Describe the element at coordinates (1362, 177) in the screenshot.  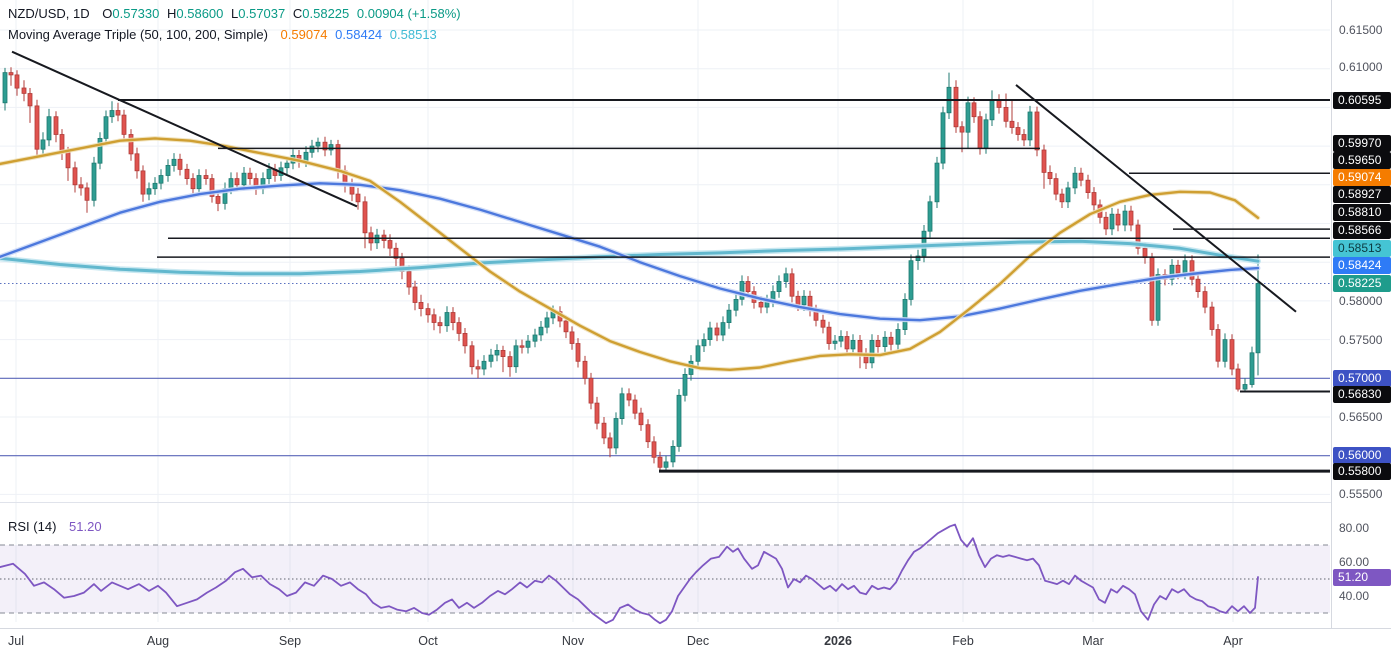
I see `price-level-badge: 0.59074` at that location.